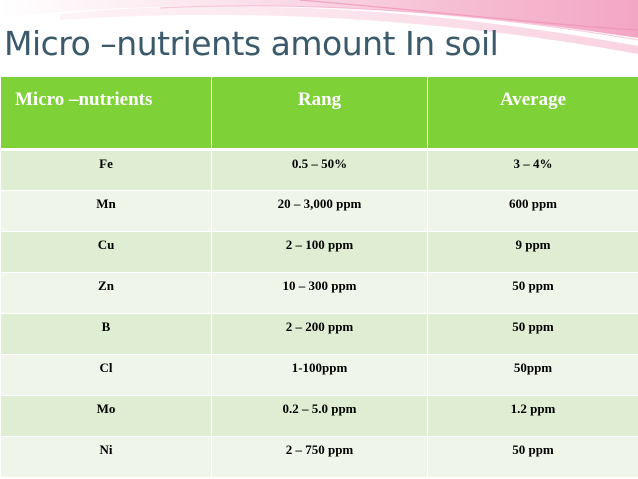  What do you see at coordinates (532, 169) in the screenshot?
I see `average-cell: 3 – 4%` at bounding box center [532, 169].